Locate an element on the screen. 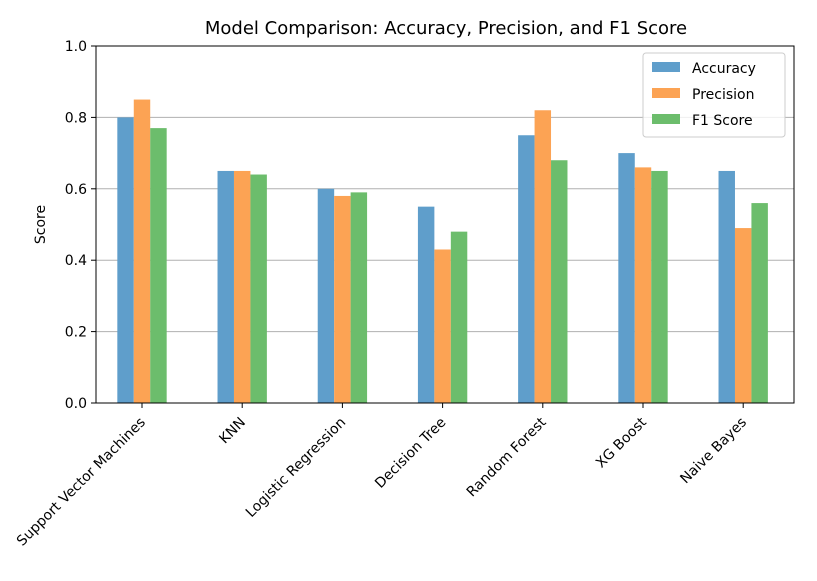 The height and width of the screenshot is (581, 817). y-tick-label: 0.6 is located at coordinates (76, 190).